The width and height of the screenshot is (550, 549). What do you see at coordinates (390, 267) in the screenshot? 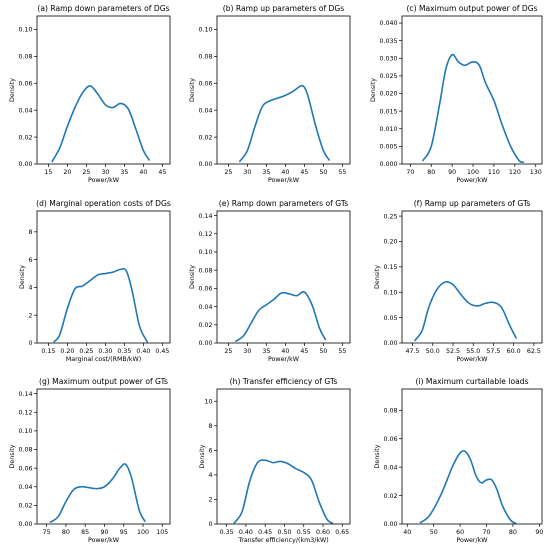
I see `y-tick-label: 0.15` at bounding box center [390, 267].